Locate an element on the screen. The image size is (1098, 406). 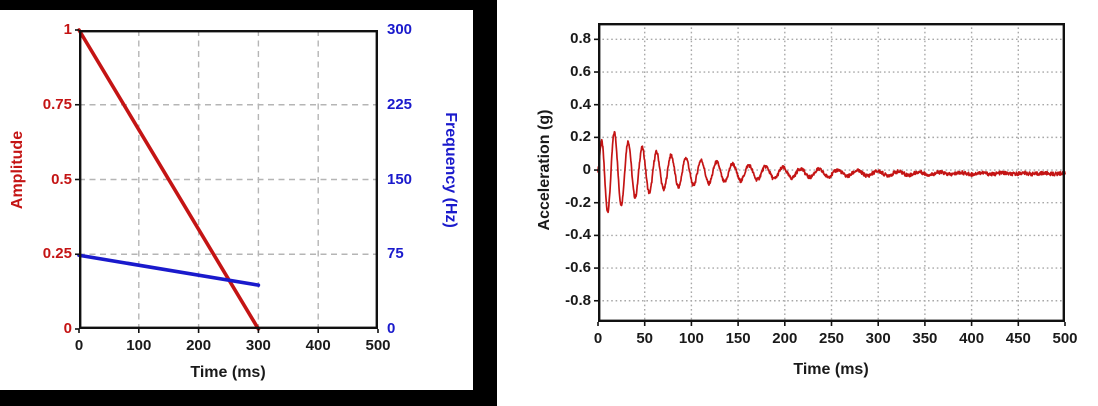
amplitude-tick-label: 0.25 is located at coordinates (57, 254).